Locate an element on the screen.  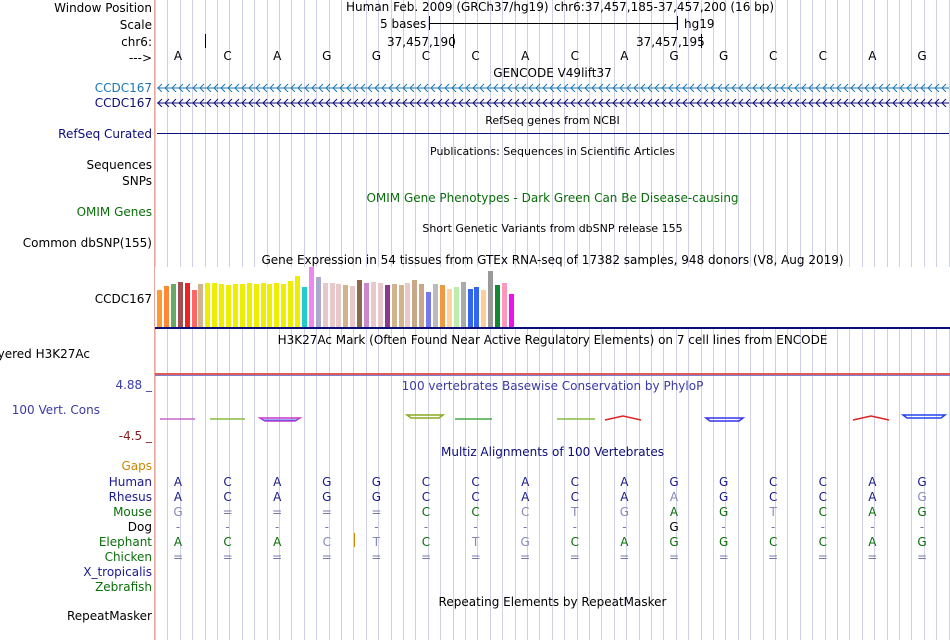
track-label-repeatmasker: RepeatMasker is located at coordinates (109, 616).